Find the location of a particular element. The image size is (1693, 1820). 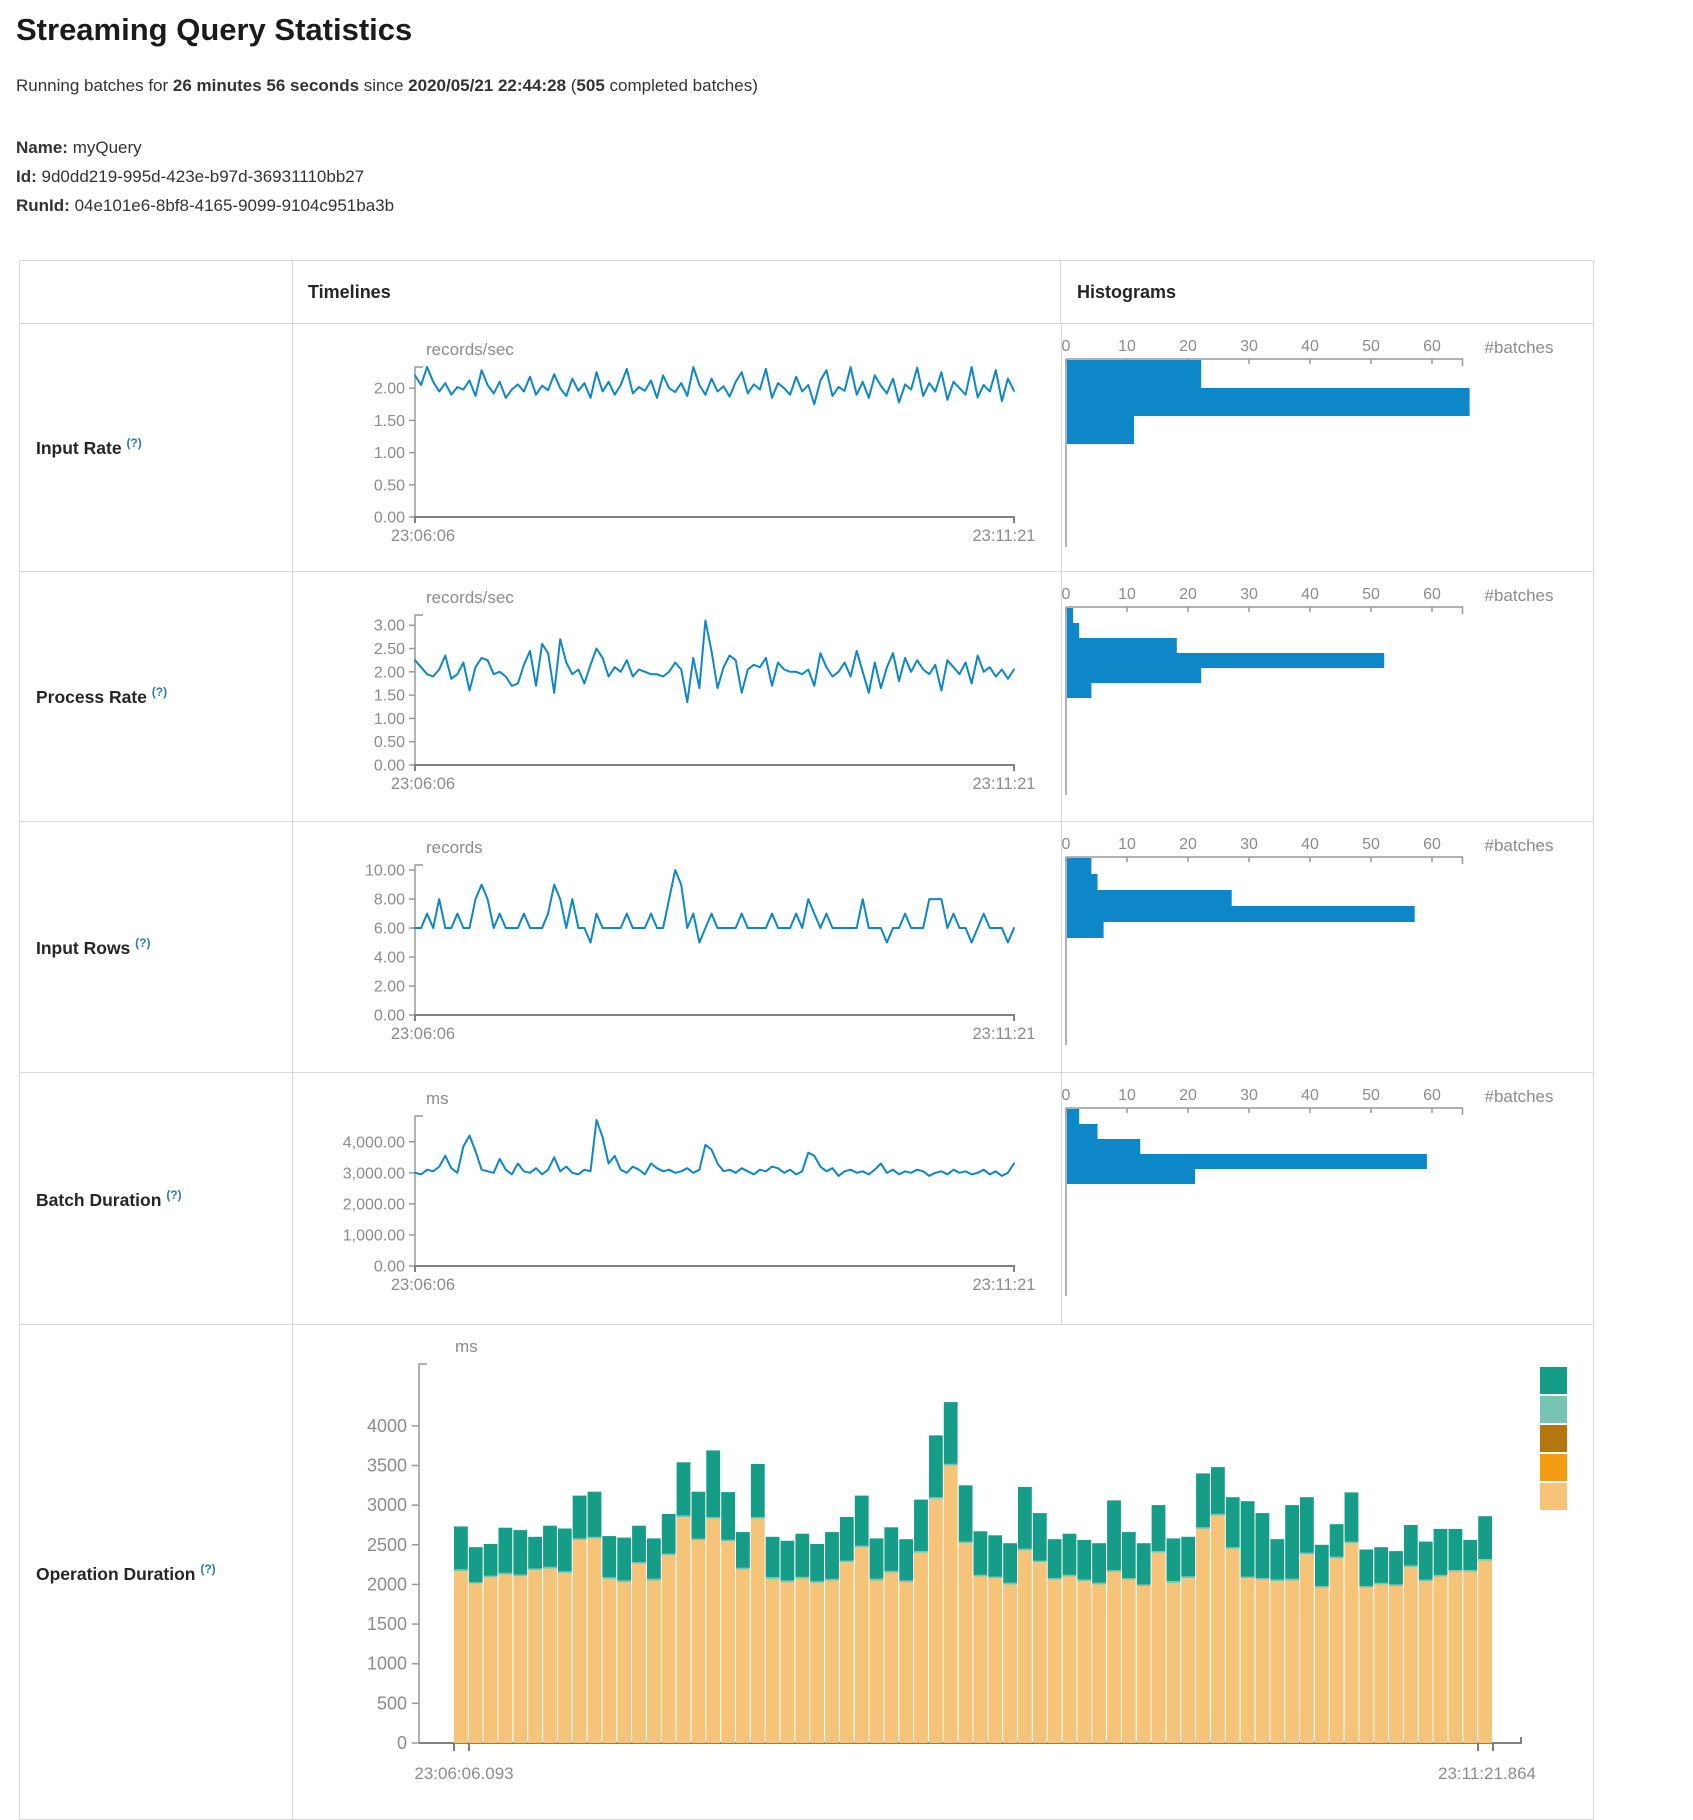

svg-text: ms is located at coordinates (437, 1098).